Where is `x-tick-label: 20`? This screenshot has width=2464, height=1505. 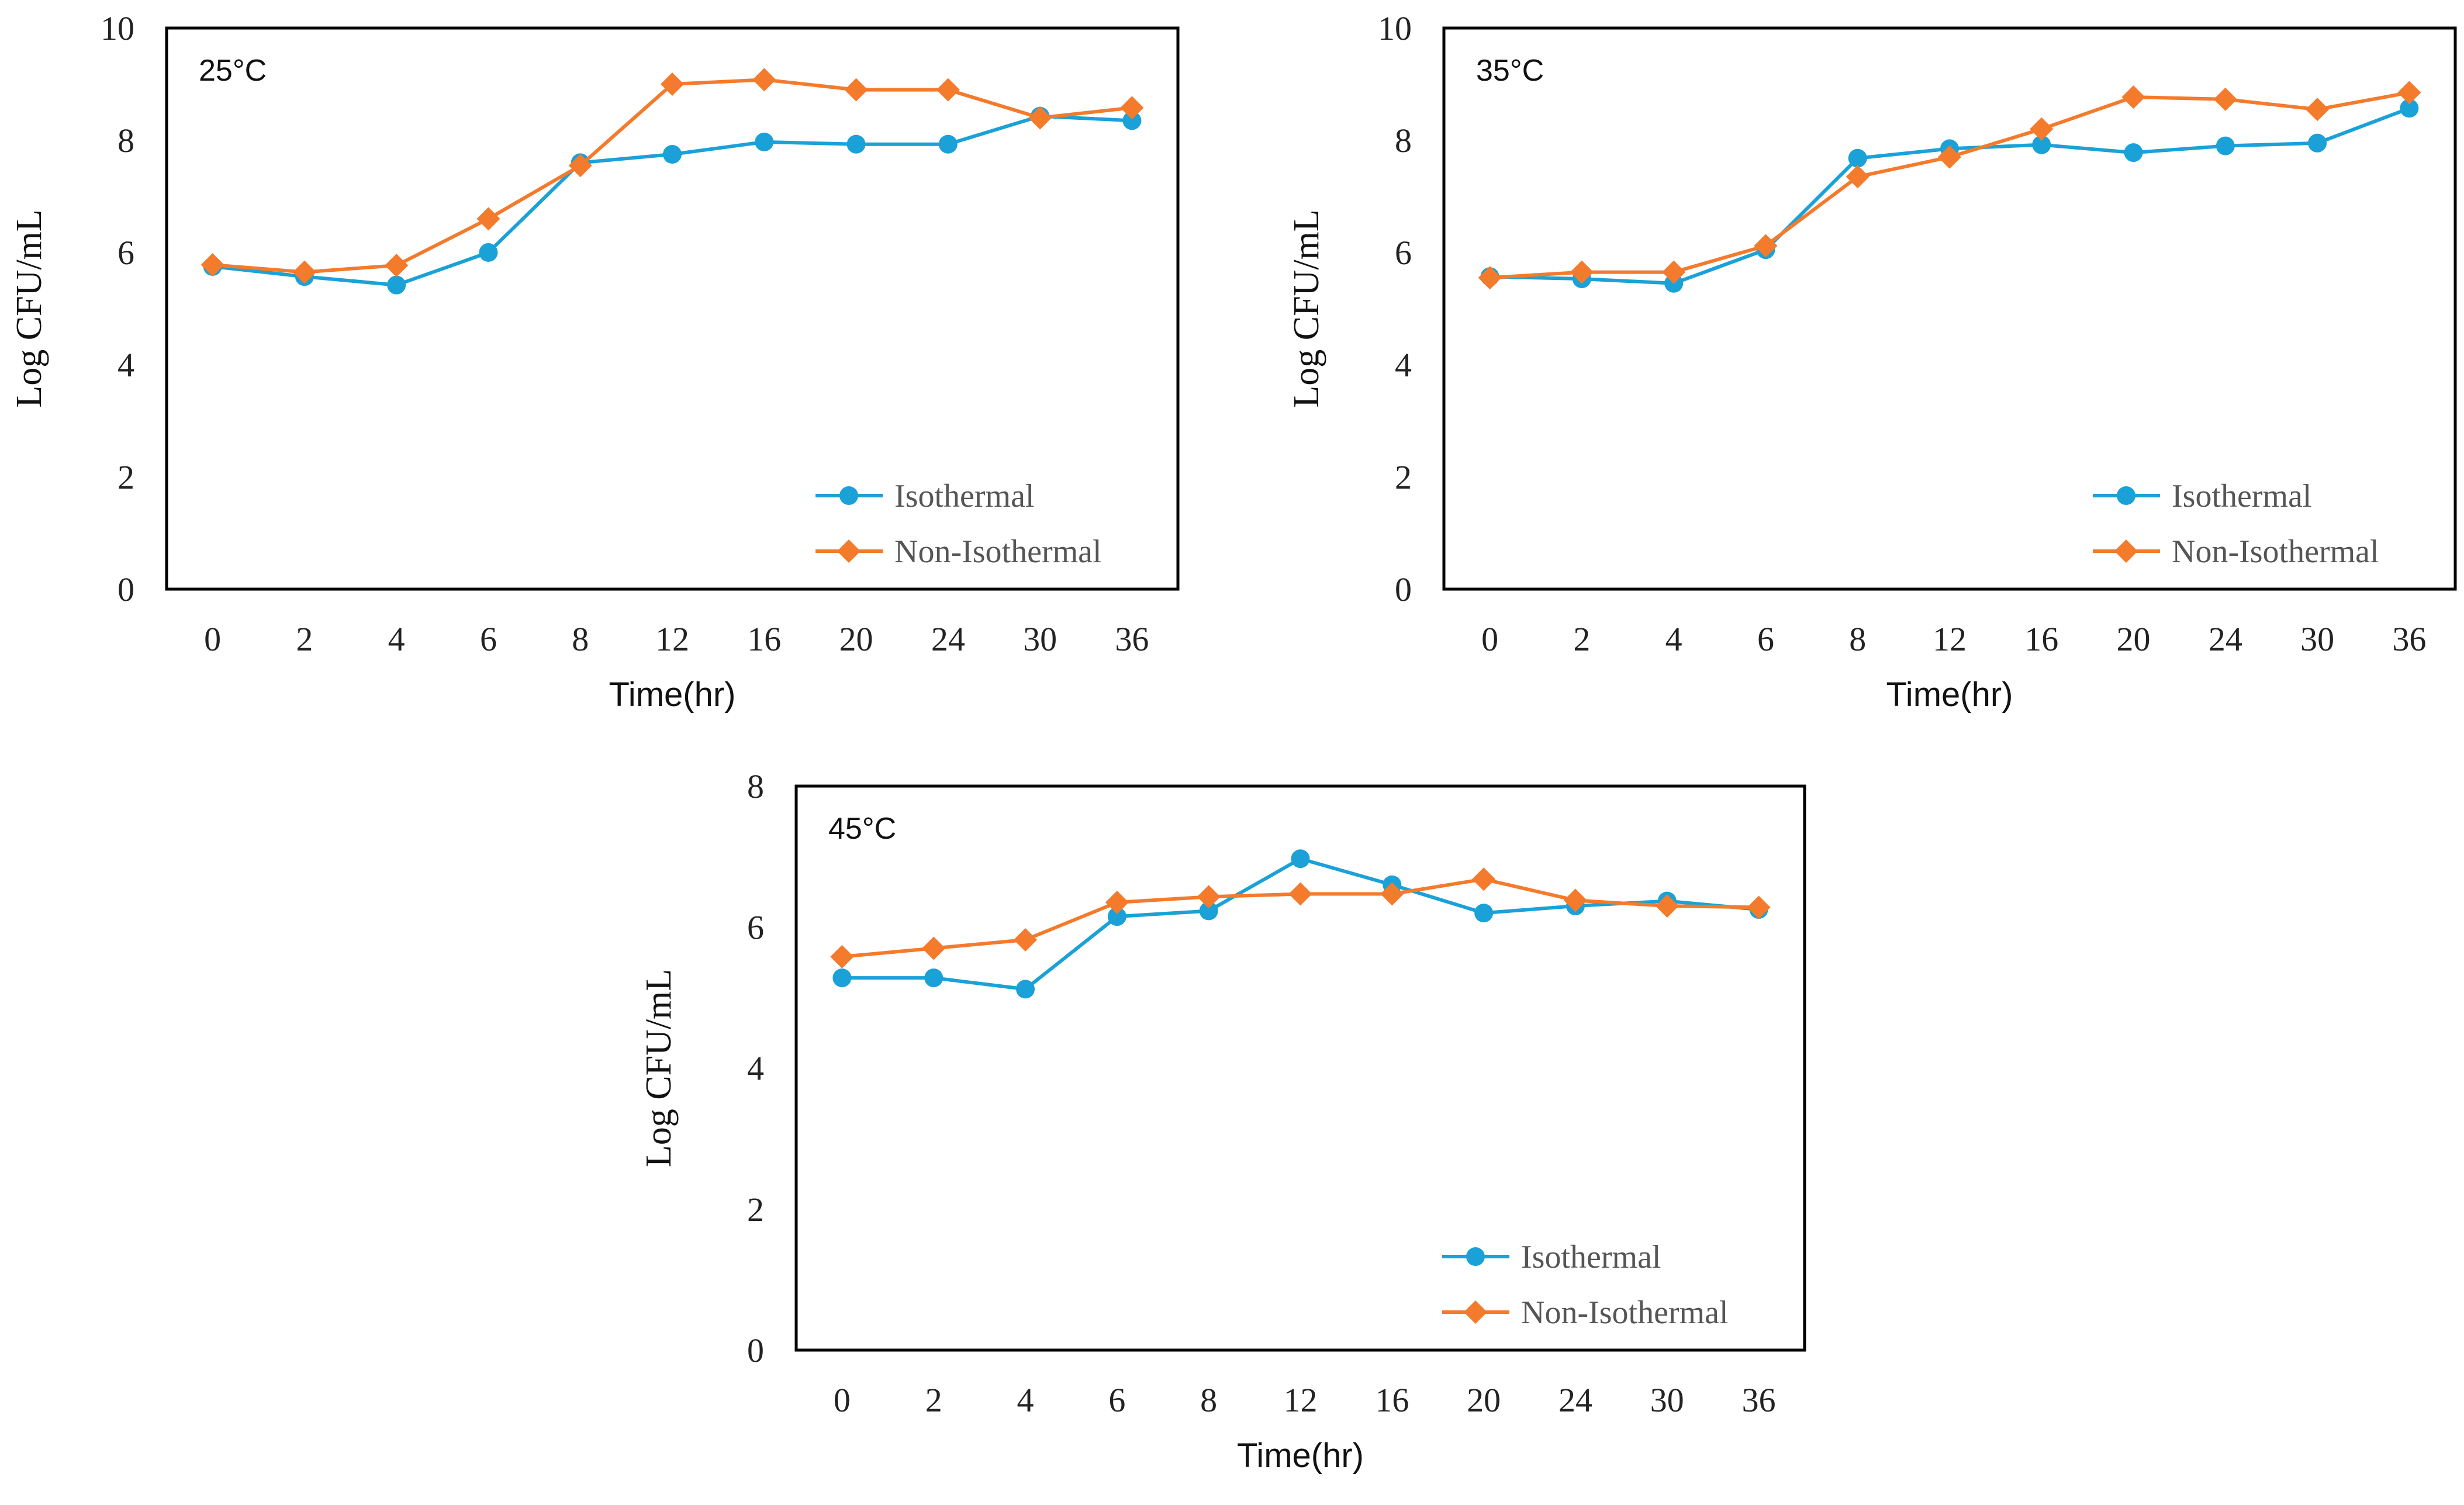 x-tick-label: 20 is located at coordinates (1484, 1400).